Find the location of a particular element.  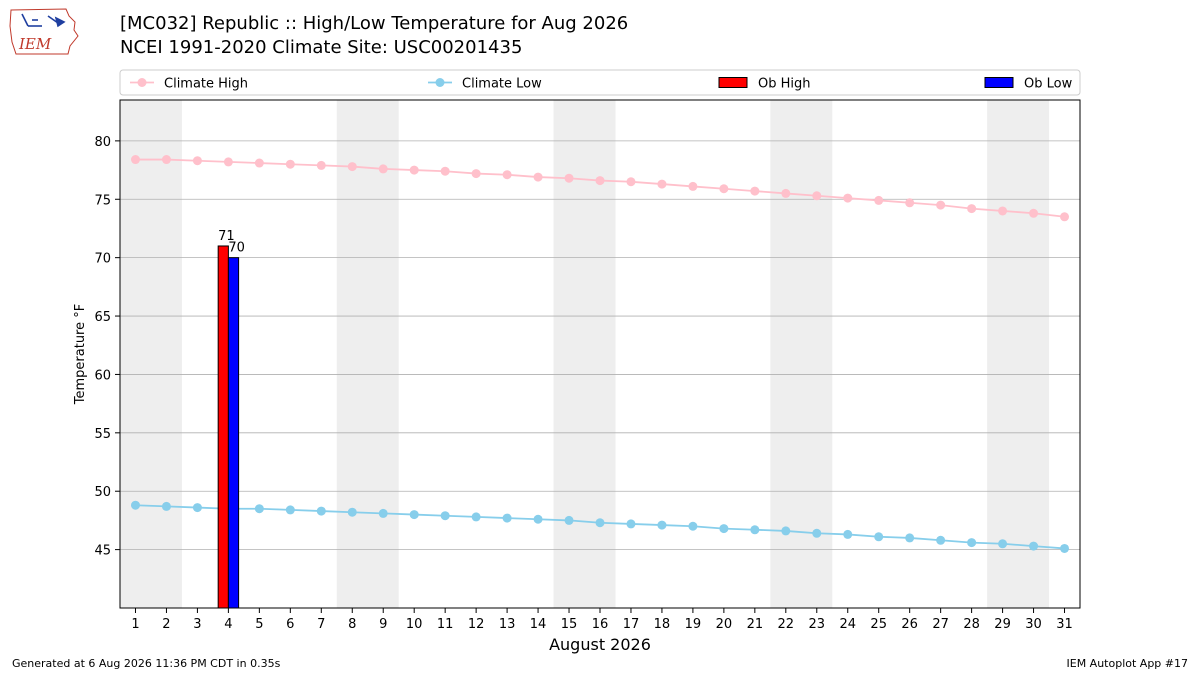

y-tick-label: 80 is located at coordinates (102, 142).